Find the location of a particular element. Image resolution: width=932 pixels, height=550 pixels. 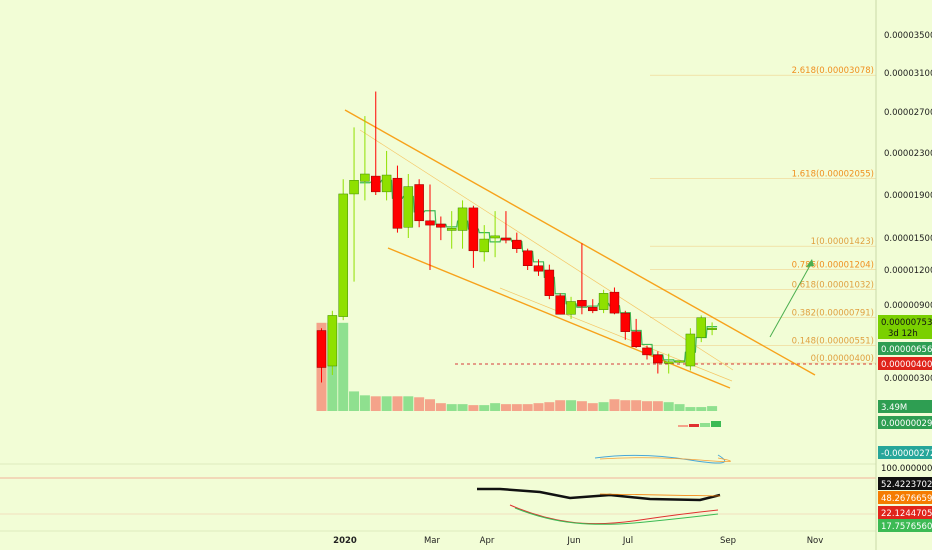

stoch-k is located at coordinates (614, 514).